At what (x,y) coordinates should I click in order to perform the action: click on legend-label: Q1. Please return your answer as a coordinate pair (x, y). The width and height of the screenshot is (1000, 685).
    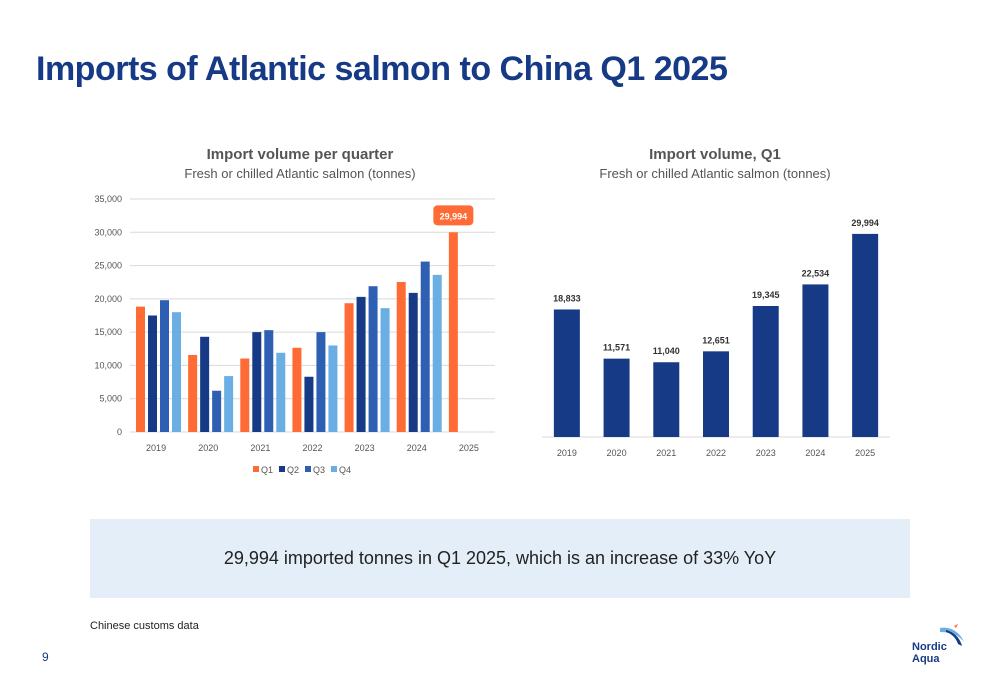
    Looking at the image, I should click on (267, 470).